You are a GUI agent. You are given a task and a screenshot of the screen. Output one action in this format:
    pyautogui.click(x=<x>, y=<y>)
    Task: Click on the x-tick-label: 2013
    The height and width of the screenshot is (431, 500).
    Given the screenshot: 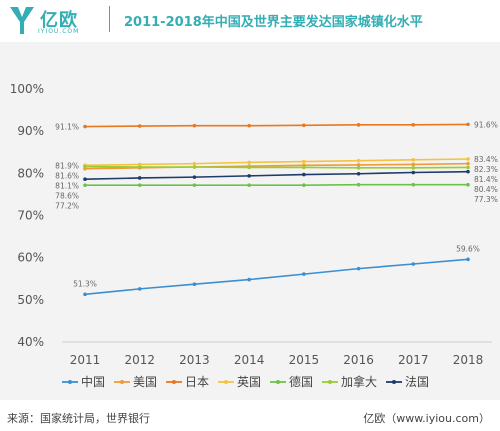 What is the action you would take?
    pyautogui.click(x=194, y=360)
    